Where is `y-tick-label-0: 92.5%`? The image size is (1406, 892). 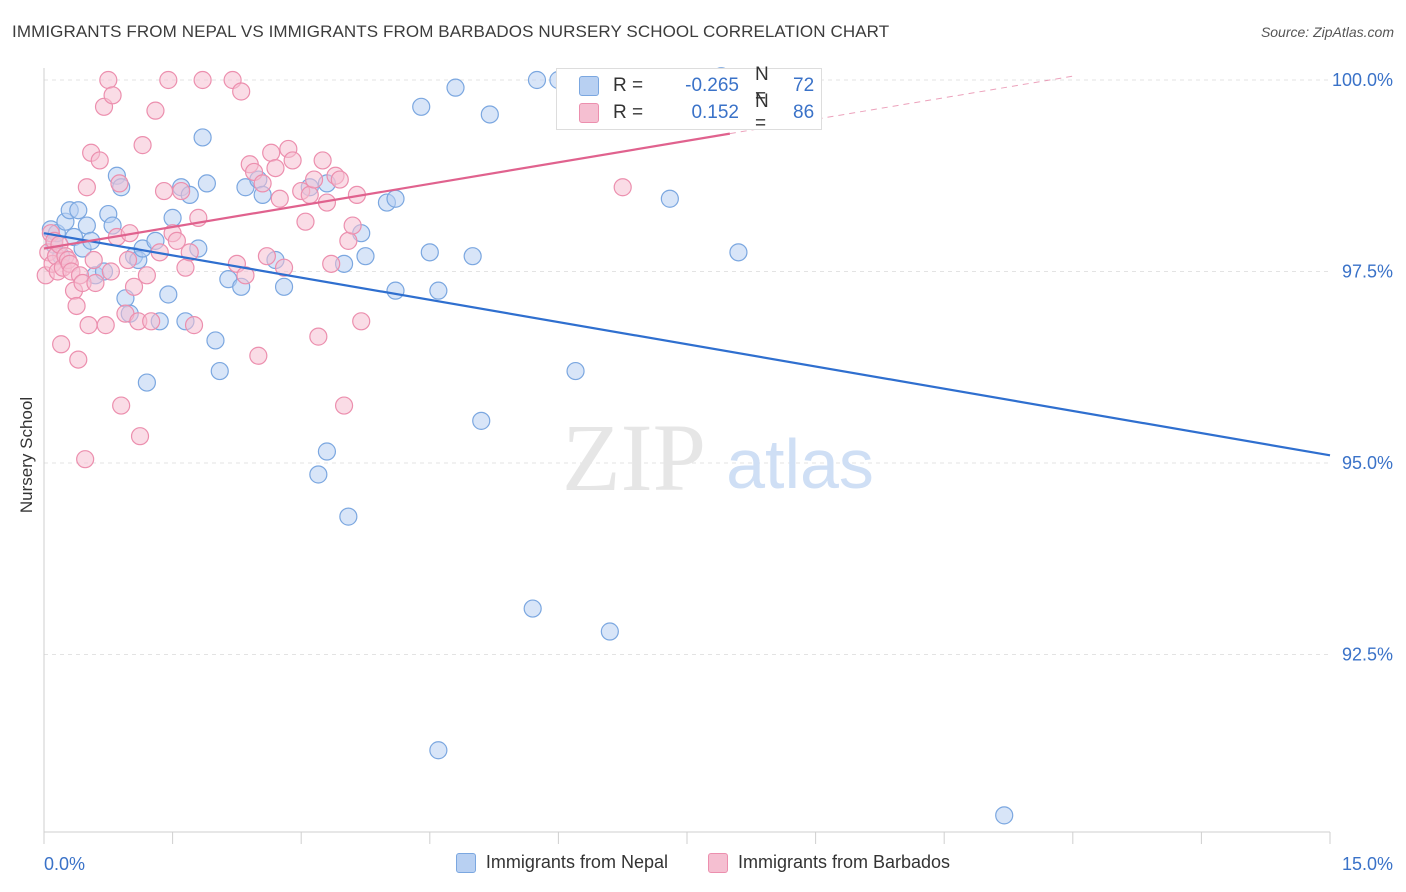 y-tick-label-0: 92.5% is located at coordinates (1367, 655).